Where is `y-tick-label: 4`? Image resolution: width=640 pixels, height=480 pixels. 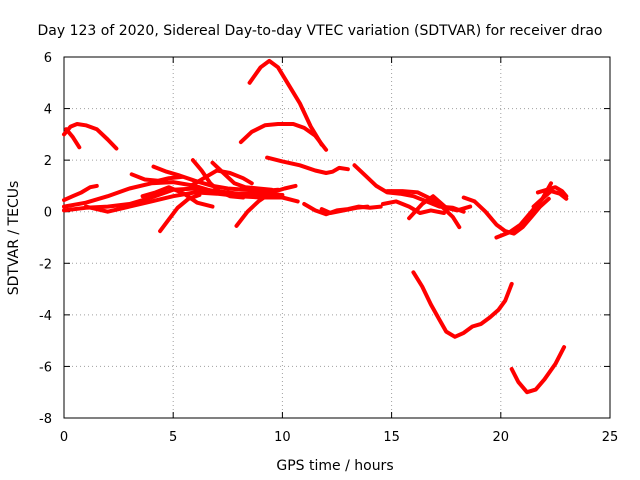 y-tick-label: 4 is located at coordinates (48, 110).